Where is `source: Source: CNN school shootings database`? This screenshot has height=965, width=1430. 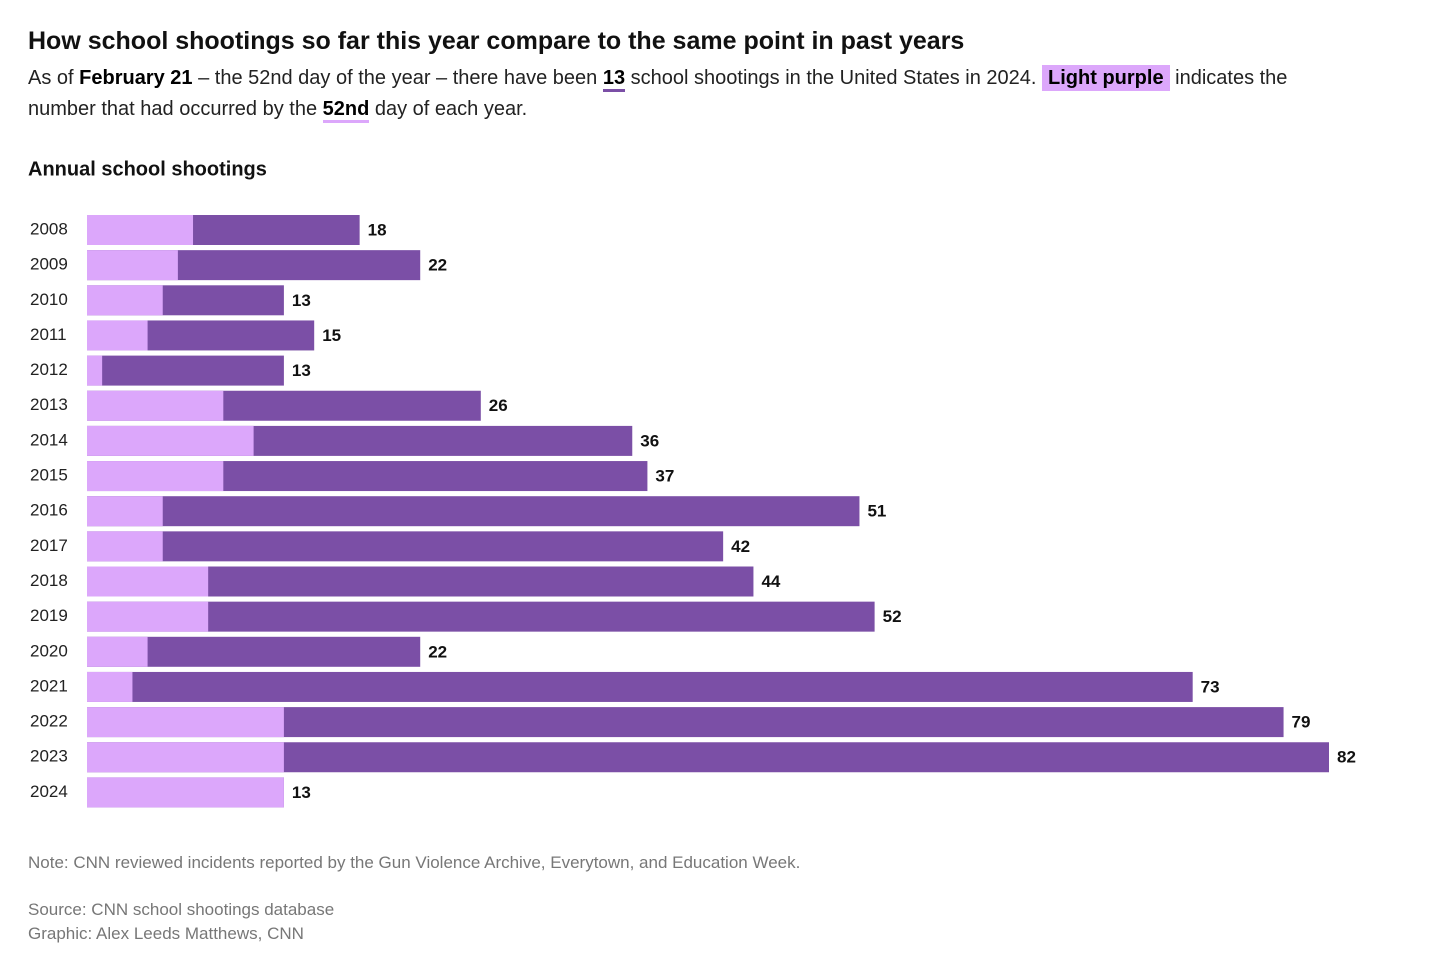
source: Source: CNN school shootings database is located at coordinates (181, 909).